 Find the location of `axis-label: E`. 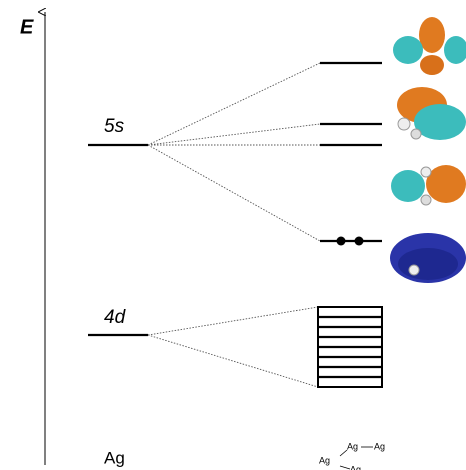

axis-label: E is located at coordinates (27, 27).